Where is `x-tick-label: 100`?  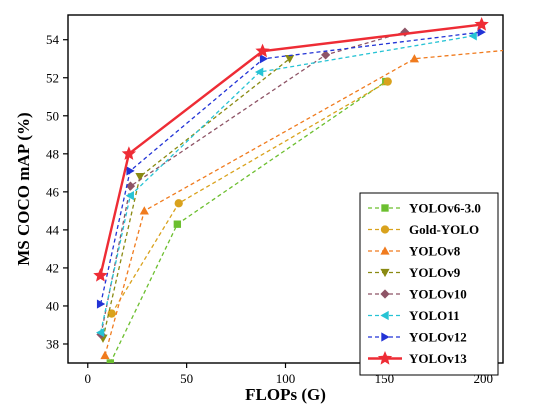 x-tick-label: 100 is located at coordinates (286, 378).